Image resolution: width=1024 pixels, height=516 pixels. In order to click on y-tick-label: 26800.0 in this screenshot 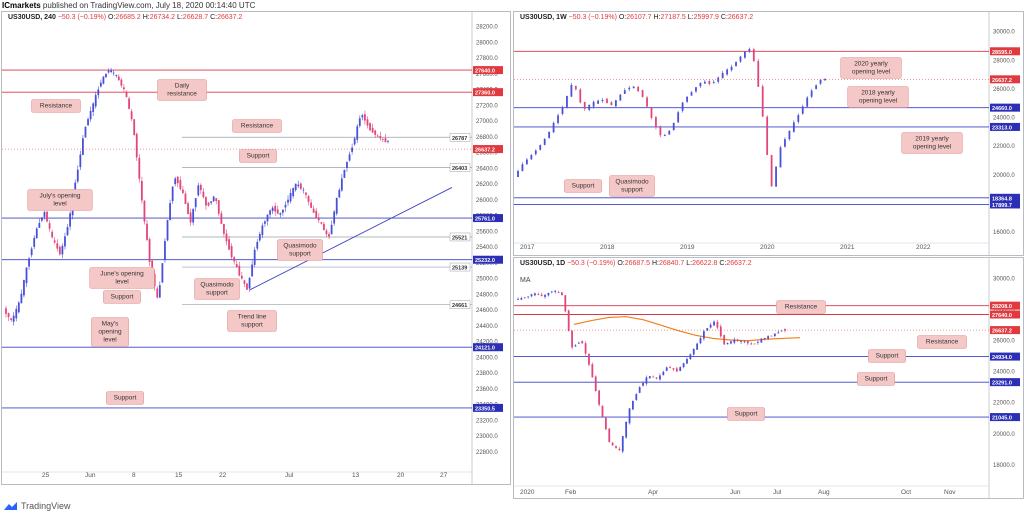, I will do `click(487, 138)`.